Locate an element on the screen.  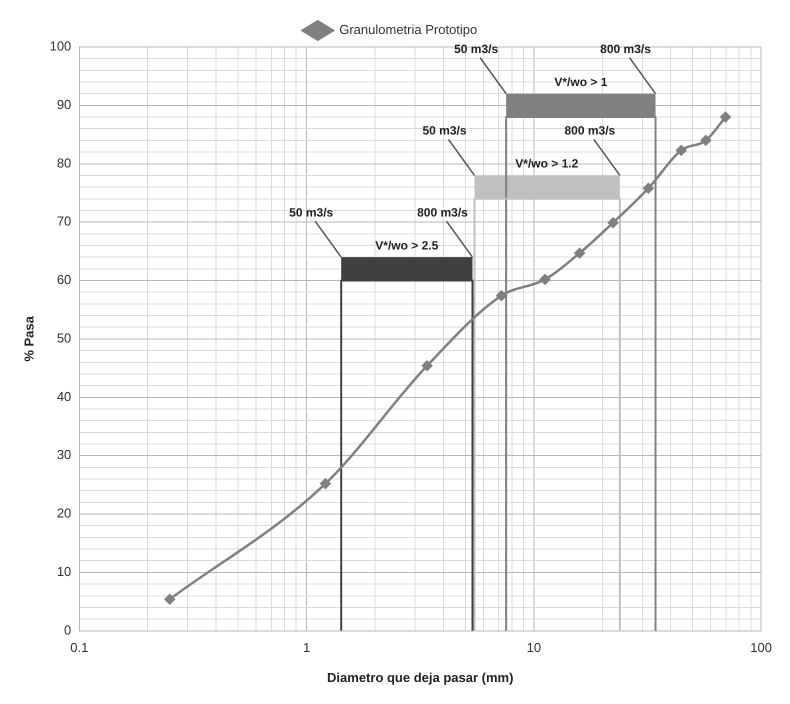
y-tick-label: 50 is located at coordinates (64, 338).